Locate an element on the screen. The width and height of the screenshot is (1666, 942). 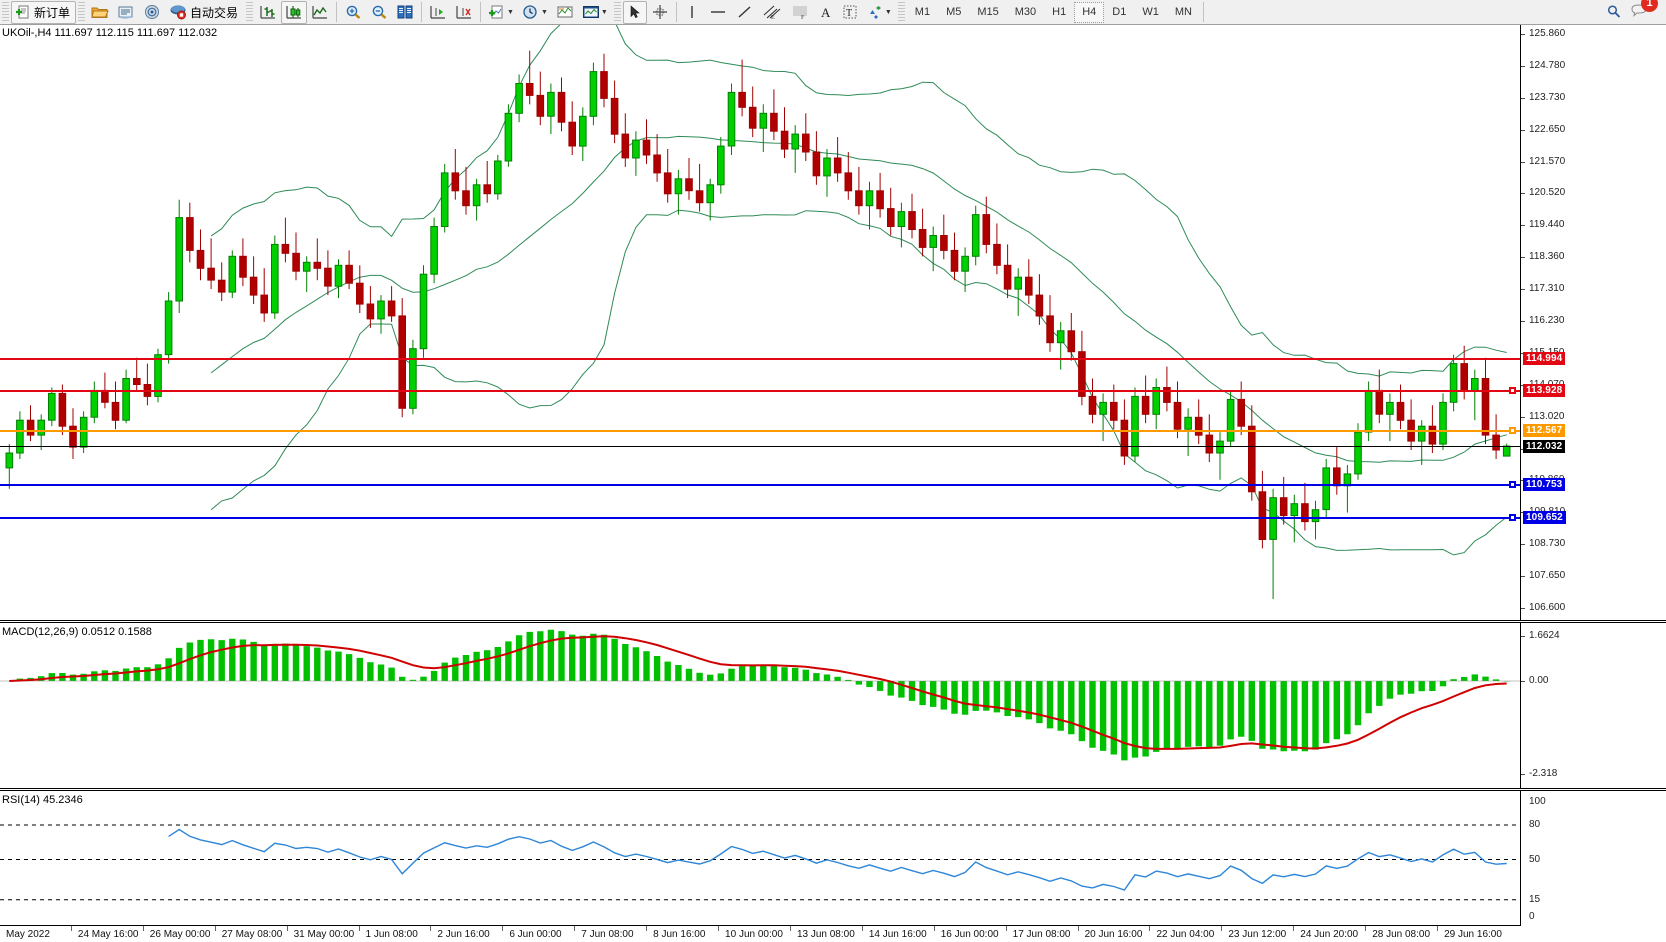
candlestick-chart-button is located at coordinates (294, 12).